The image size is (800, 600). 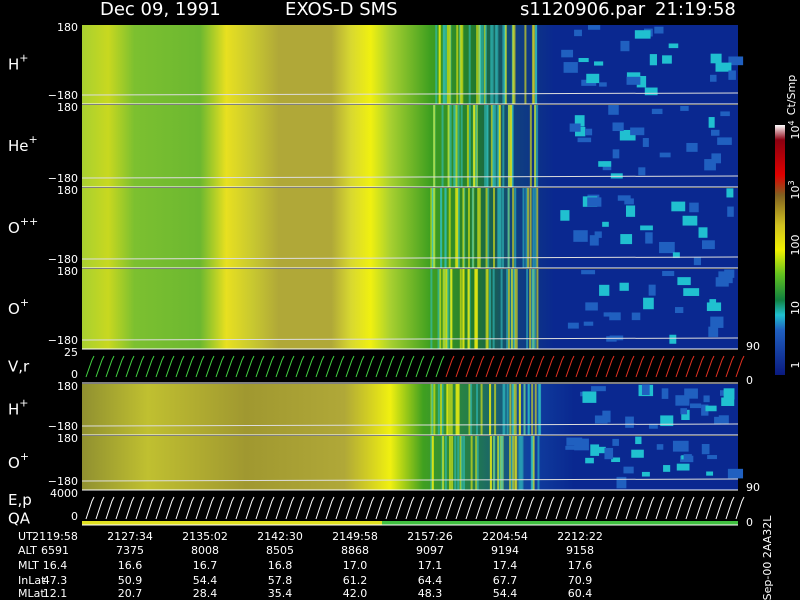 I want to click on panel-label: He+, so click(x=23, y=144).